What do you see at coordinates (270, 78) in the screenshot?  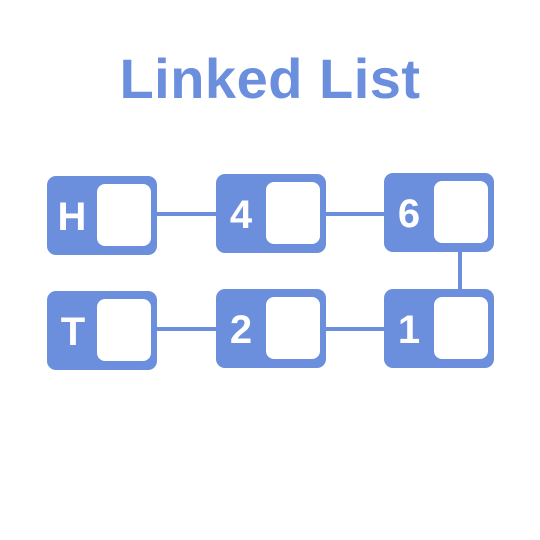 I see `diagram-title: Linked List` at bounding box center [270, 78].